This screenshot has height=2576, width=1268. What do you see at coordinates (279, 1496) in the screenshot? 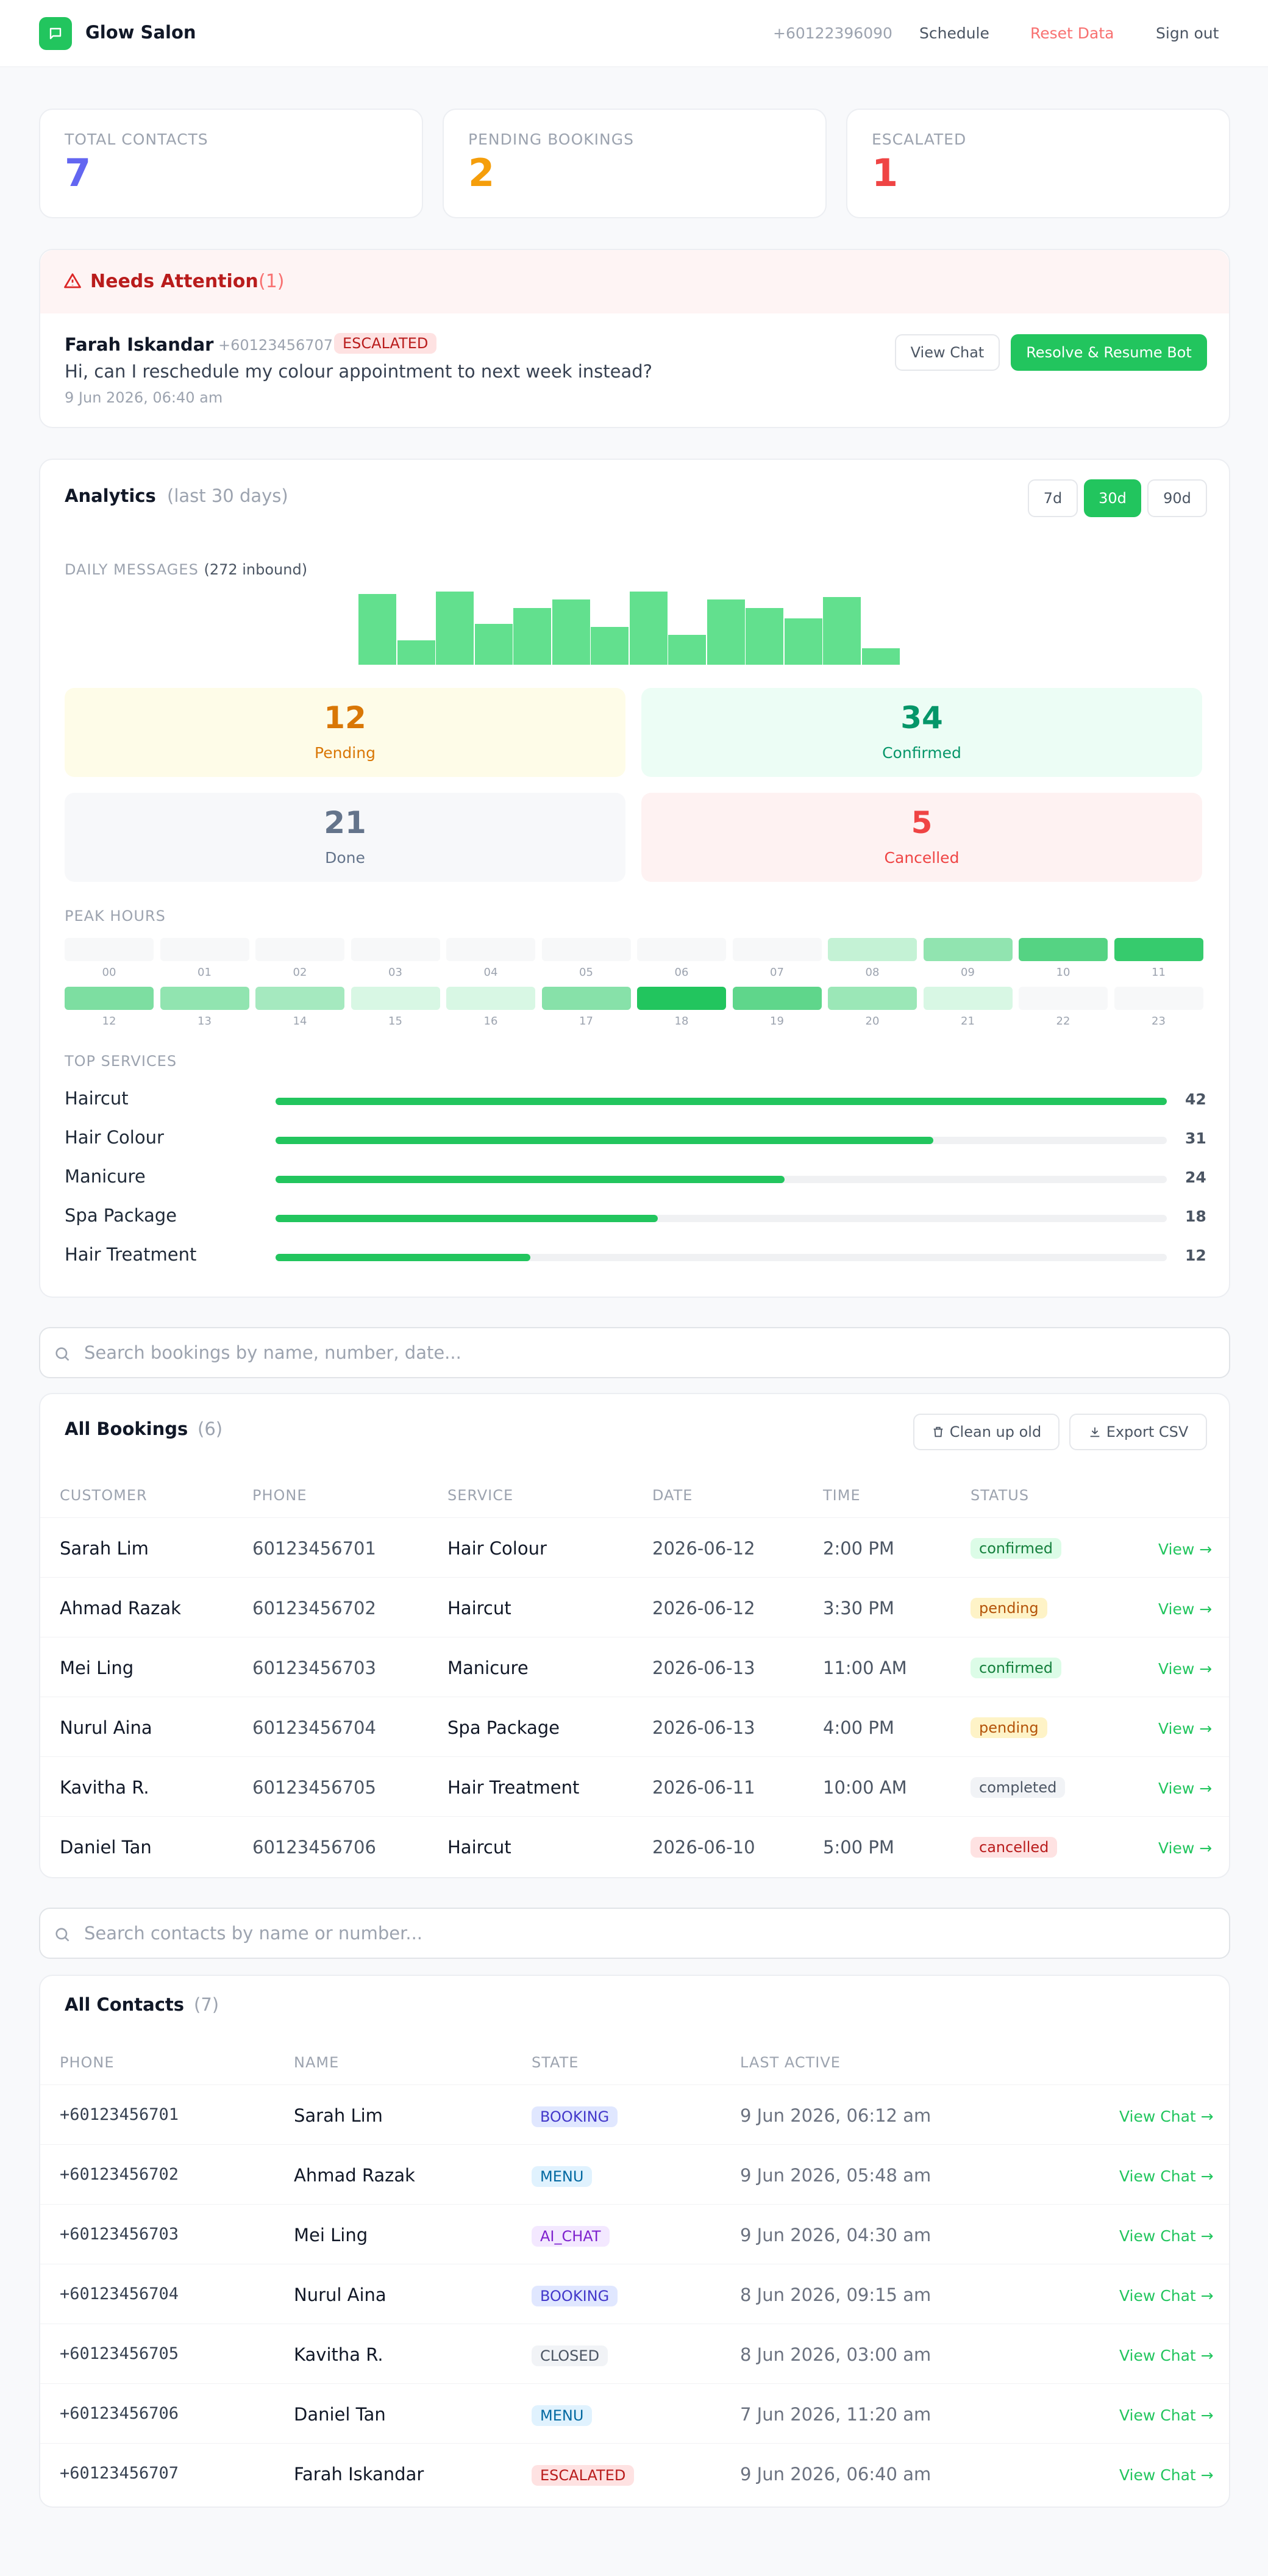
I see `col-phone: PHONE` at bounding box center [279, 1496].